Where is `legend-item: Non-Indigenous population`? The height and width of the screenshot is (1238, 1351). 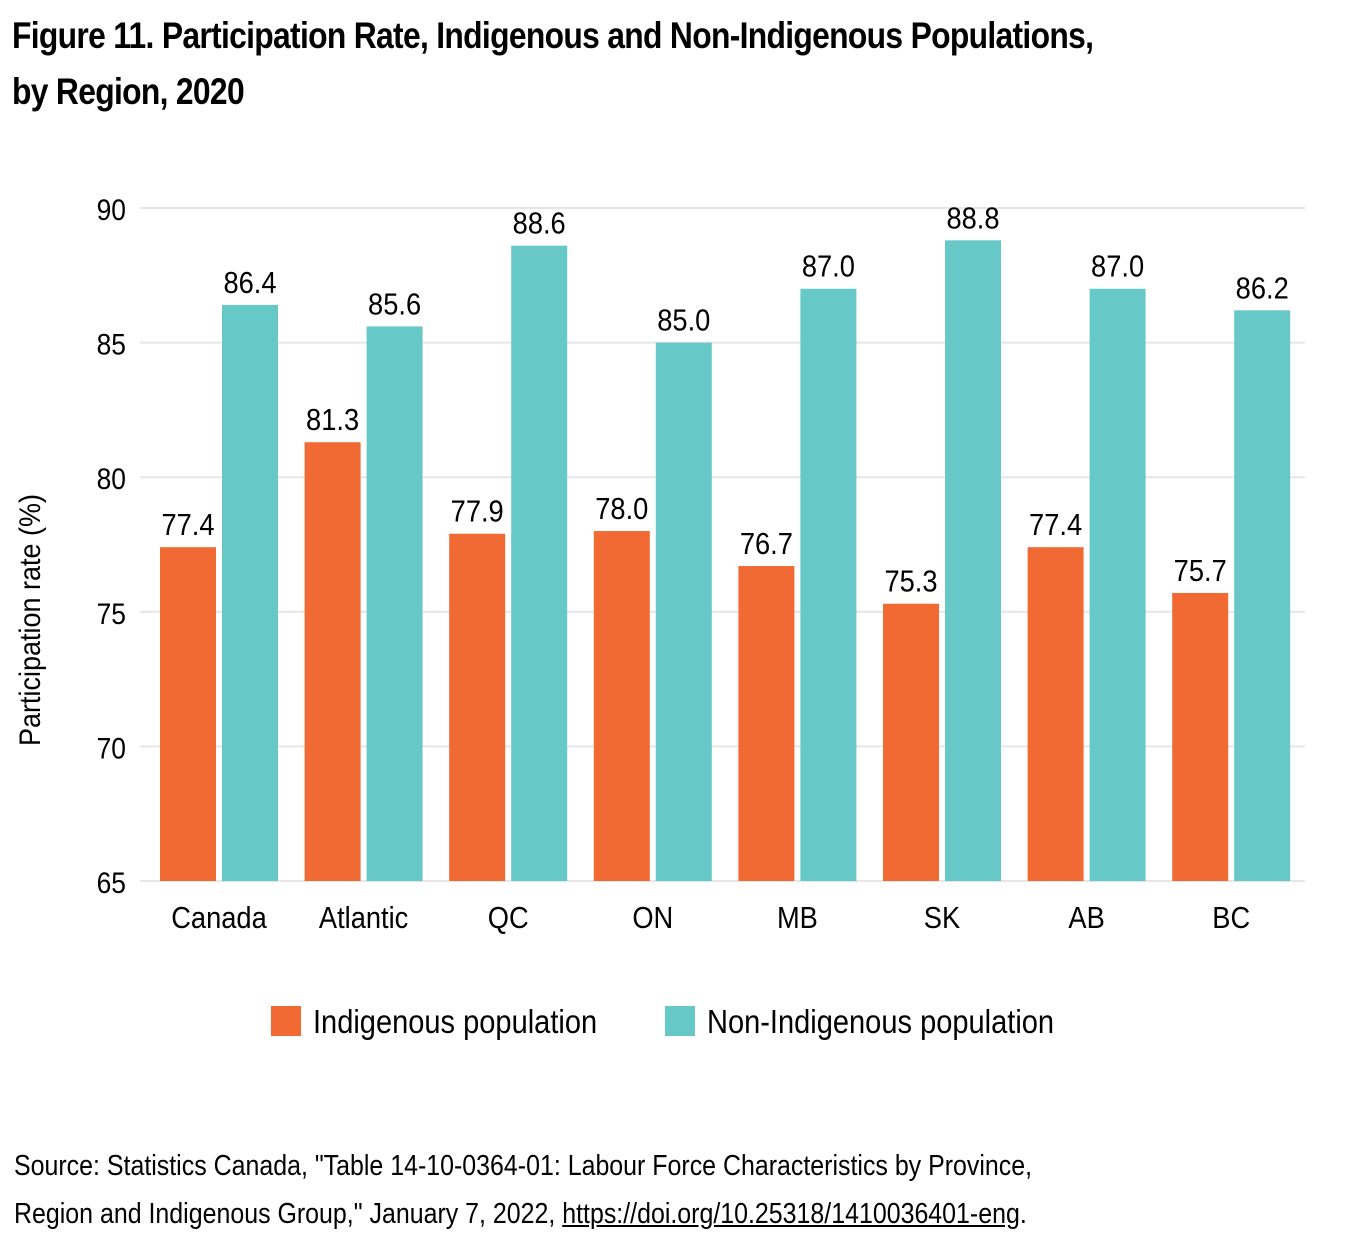 legend-item: Non-Indigenous population is located at coordinates (859, 1021).